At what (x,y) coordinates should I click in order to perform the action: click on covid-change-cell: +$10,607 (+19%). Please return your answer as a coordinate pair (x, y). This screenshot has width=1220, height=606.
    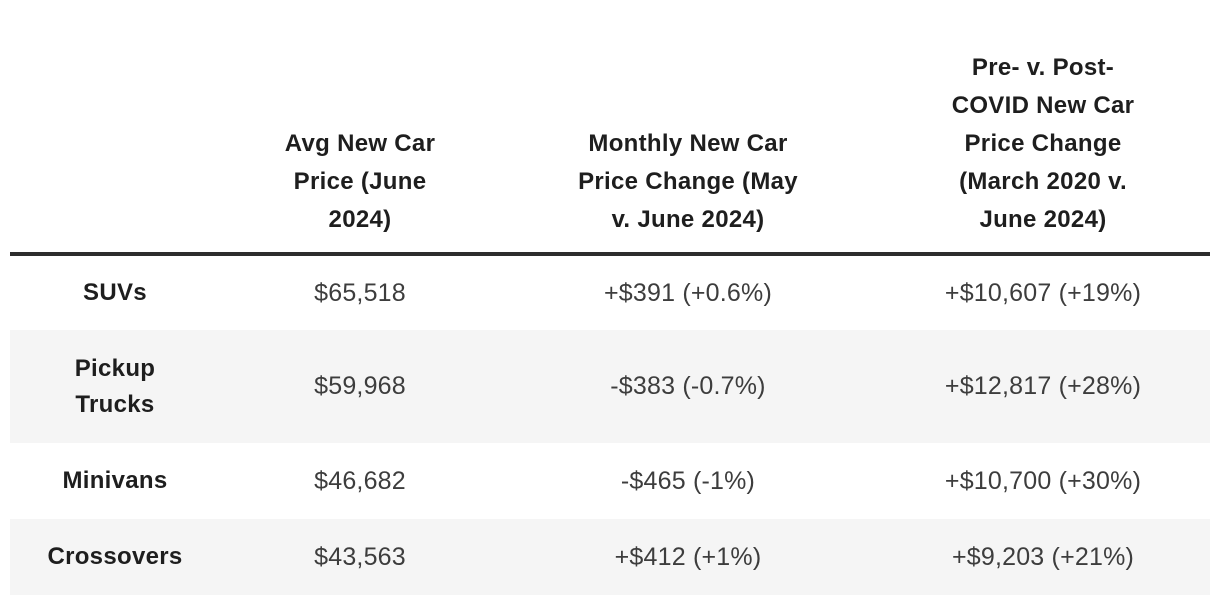
    Looking at the image, I should click on (1043, 292).